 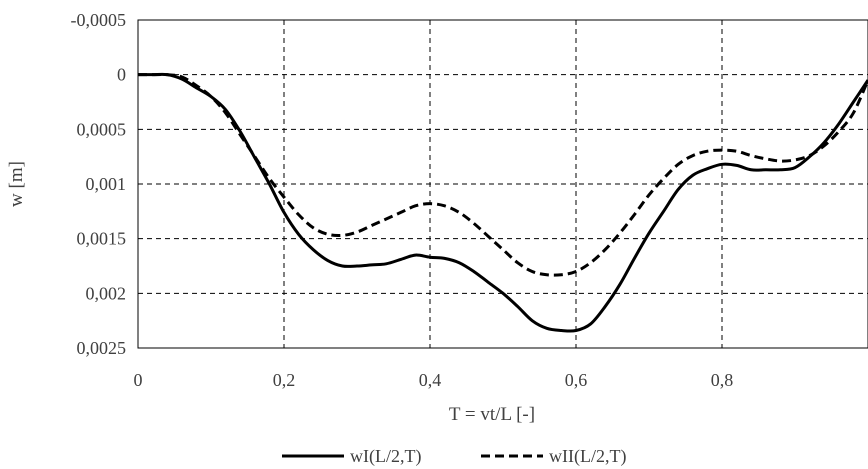 I want to click on legend-item: wII(L/2,T), so click(x=553, y=456).